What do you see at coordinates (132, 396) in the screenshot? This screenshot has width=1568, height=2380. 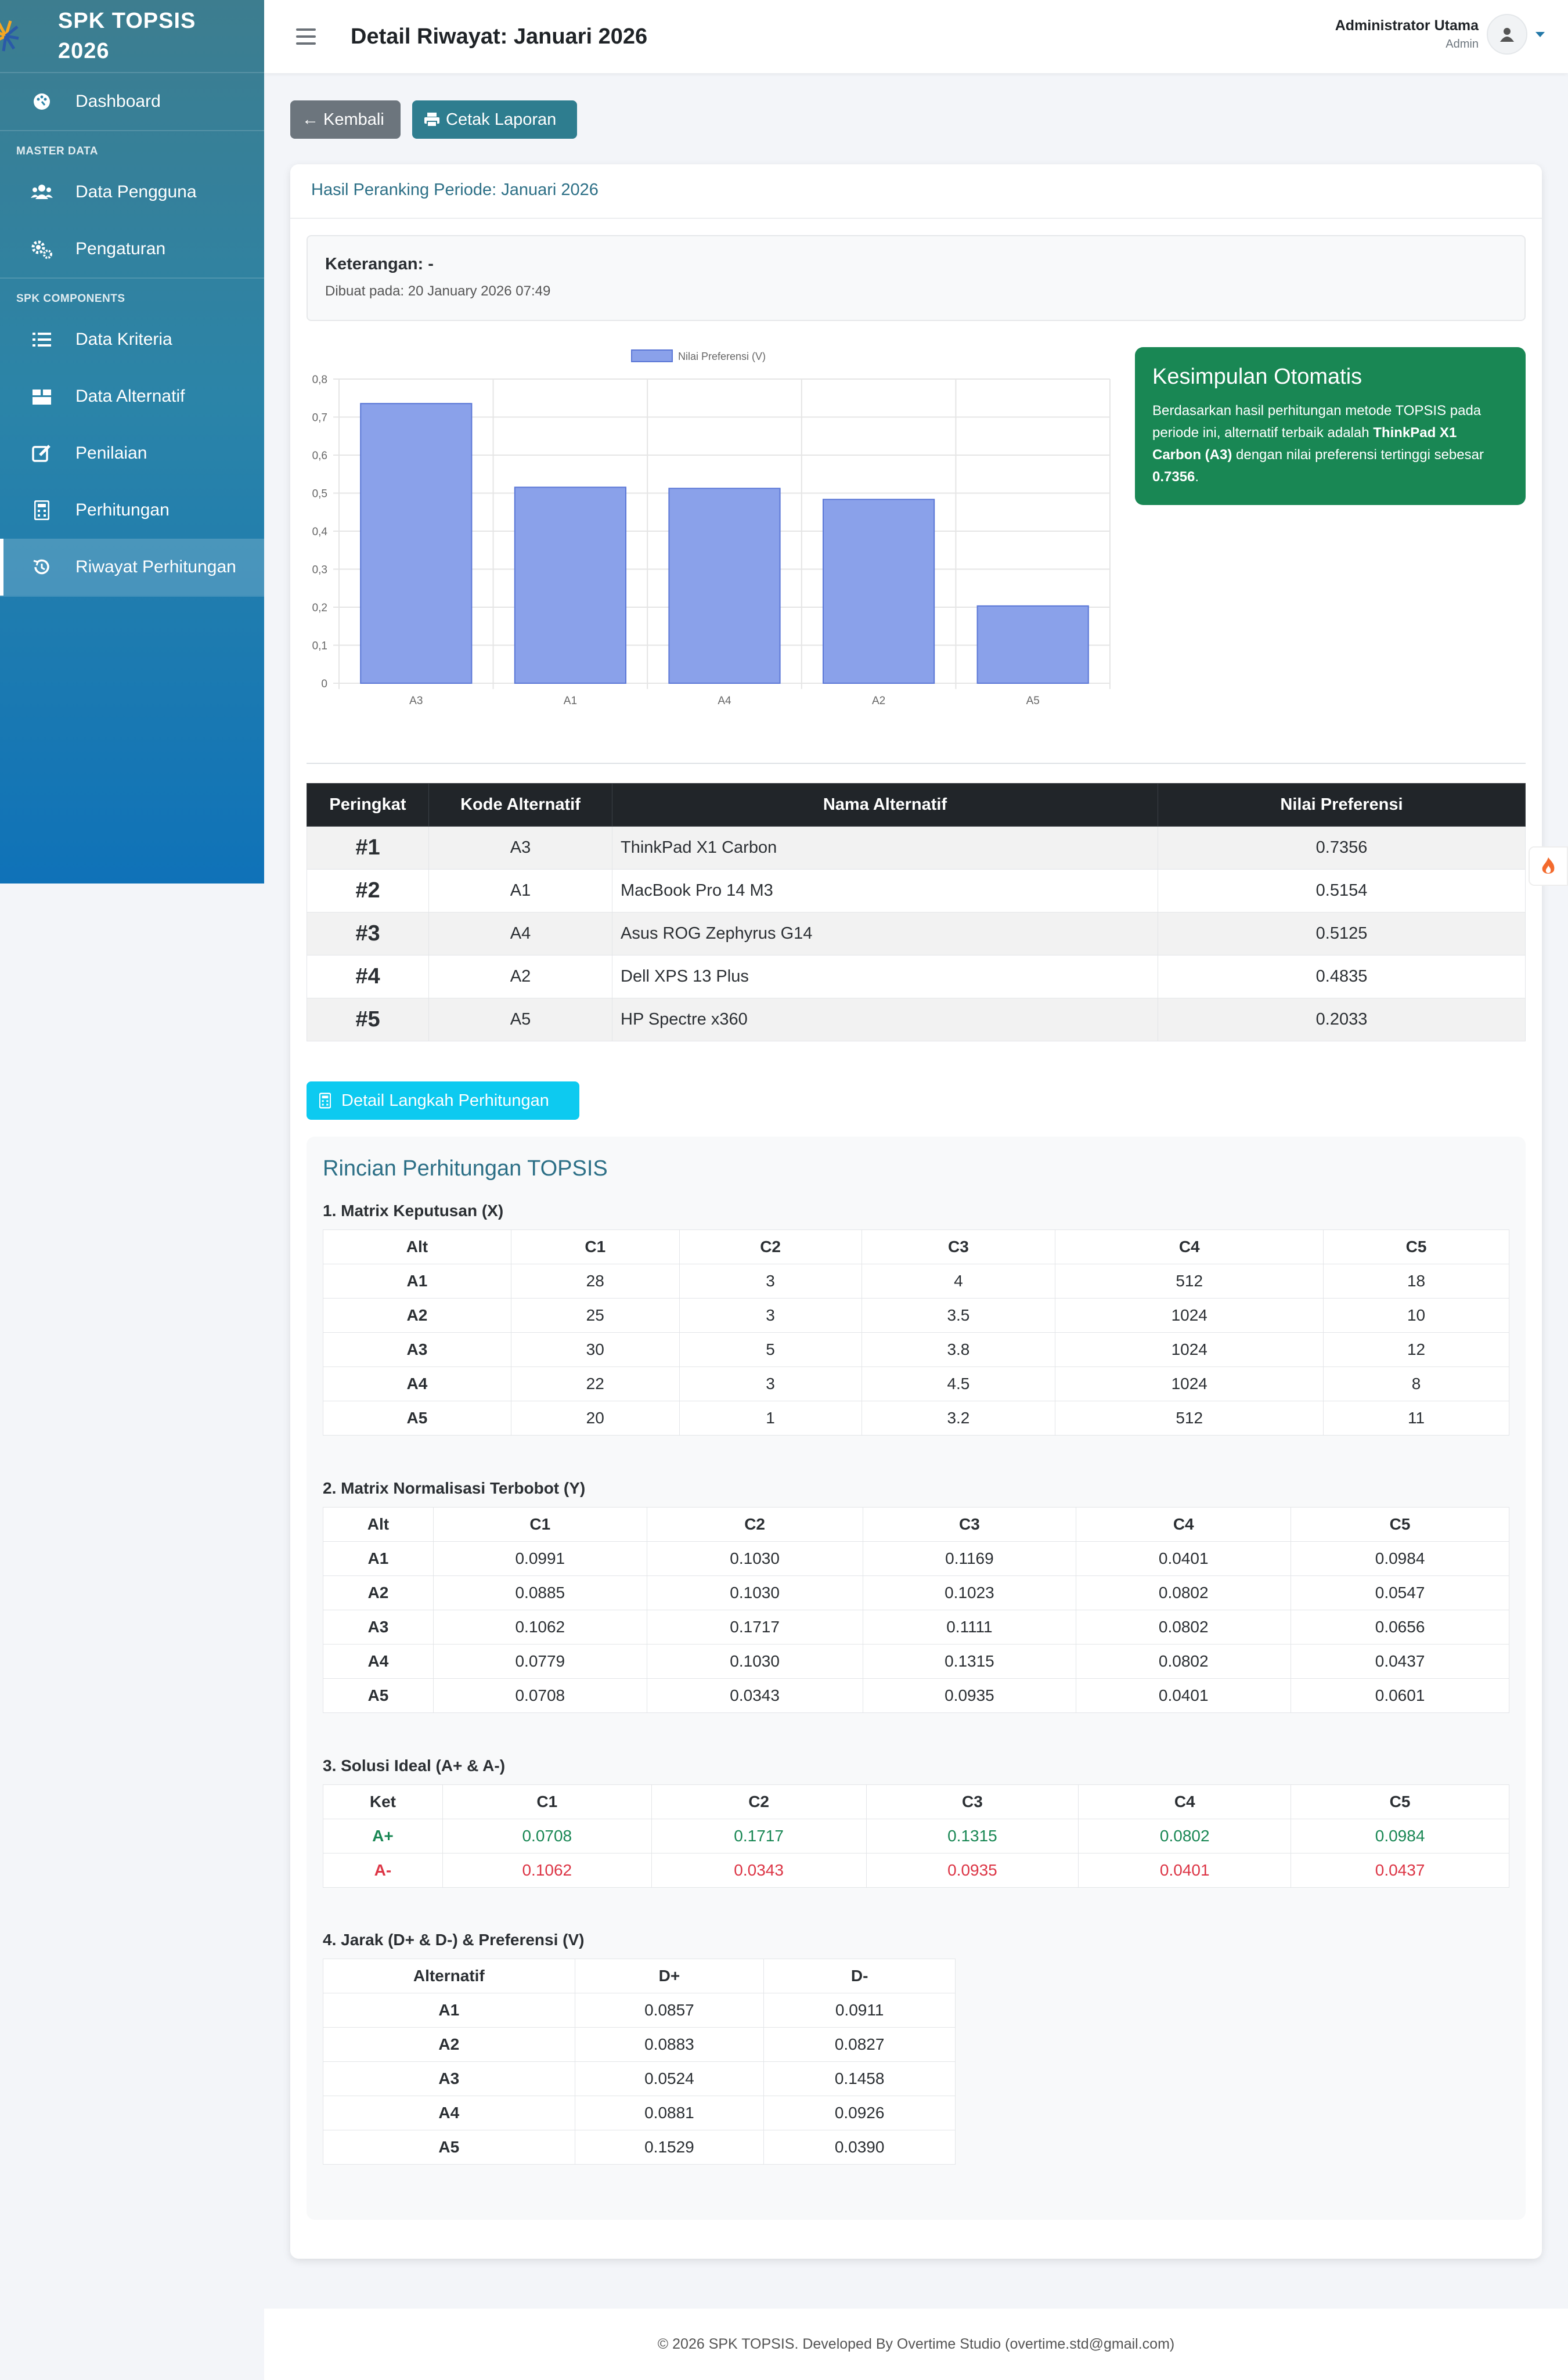 I see `sidebar-item-data-alternatif: Data Alternatif` at bounding box center [132, 396].